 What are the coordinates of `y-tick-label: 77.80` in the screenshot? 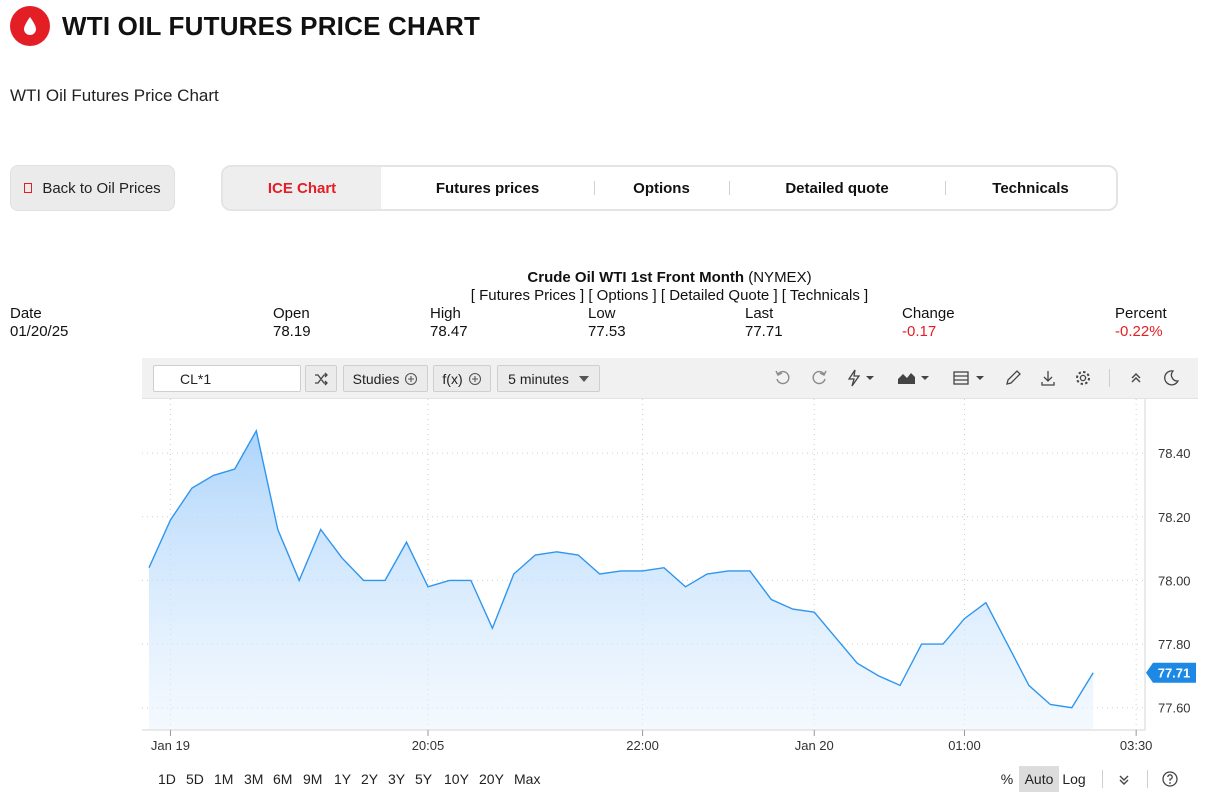 It's located at (1174, 644).